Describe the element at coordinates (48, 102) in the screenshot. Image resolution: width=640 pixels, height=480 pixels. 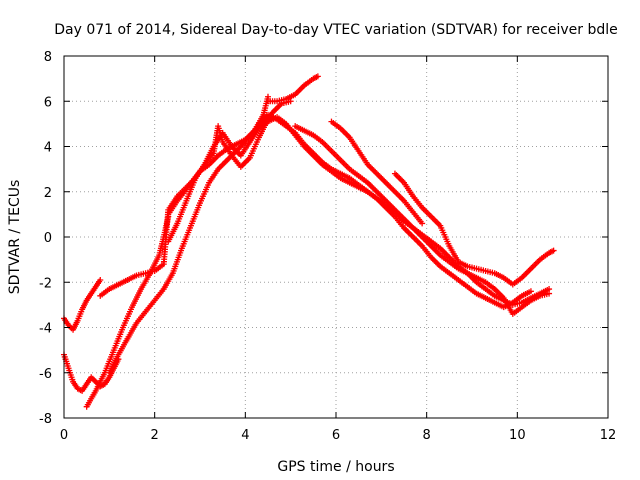
I see `y-tick-label: 6` at that location.